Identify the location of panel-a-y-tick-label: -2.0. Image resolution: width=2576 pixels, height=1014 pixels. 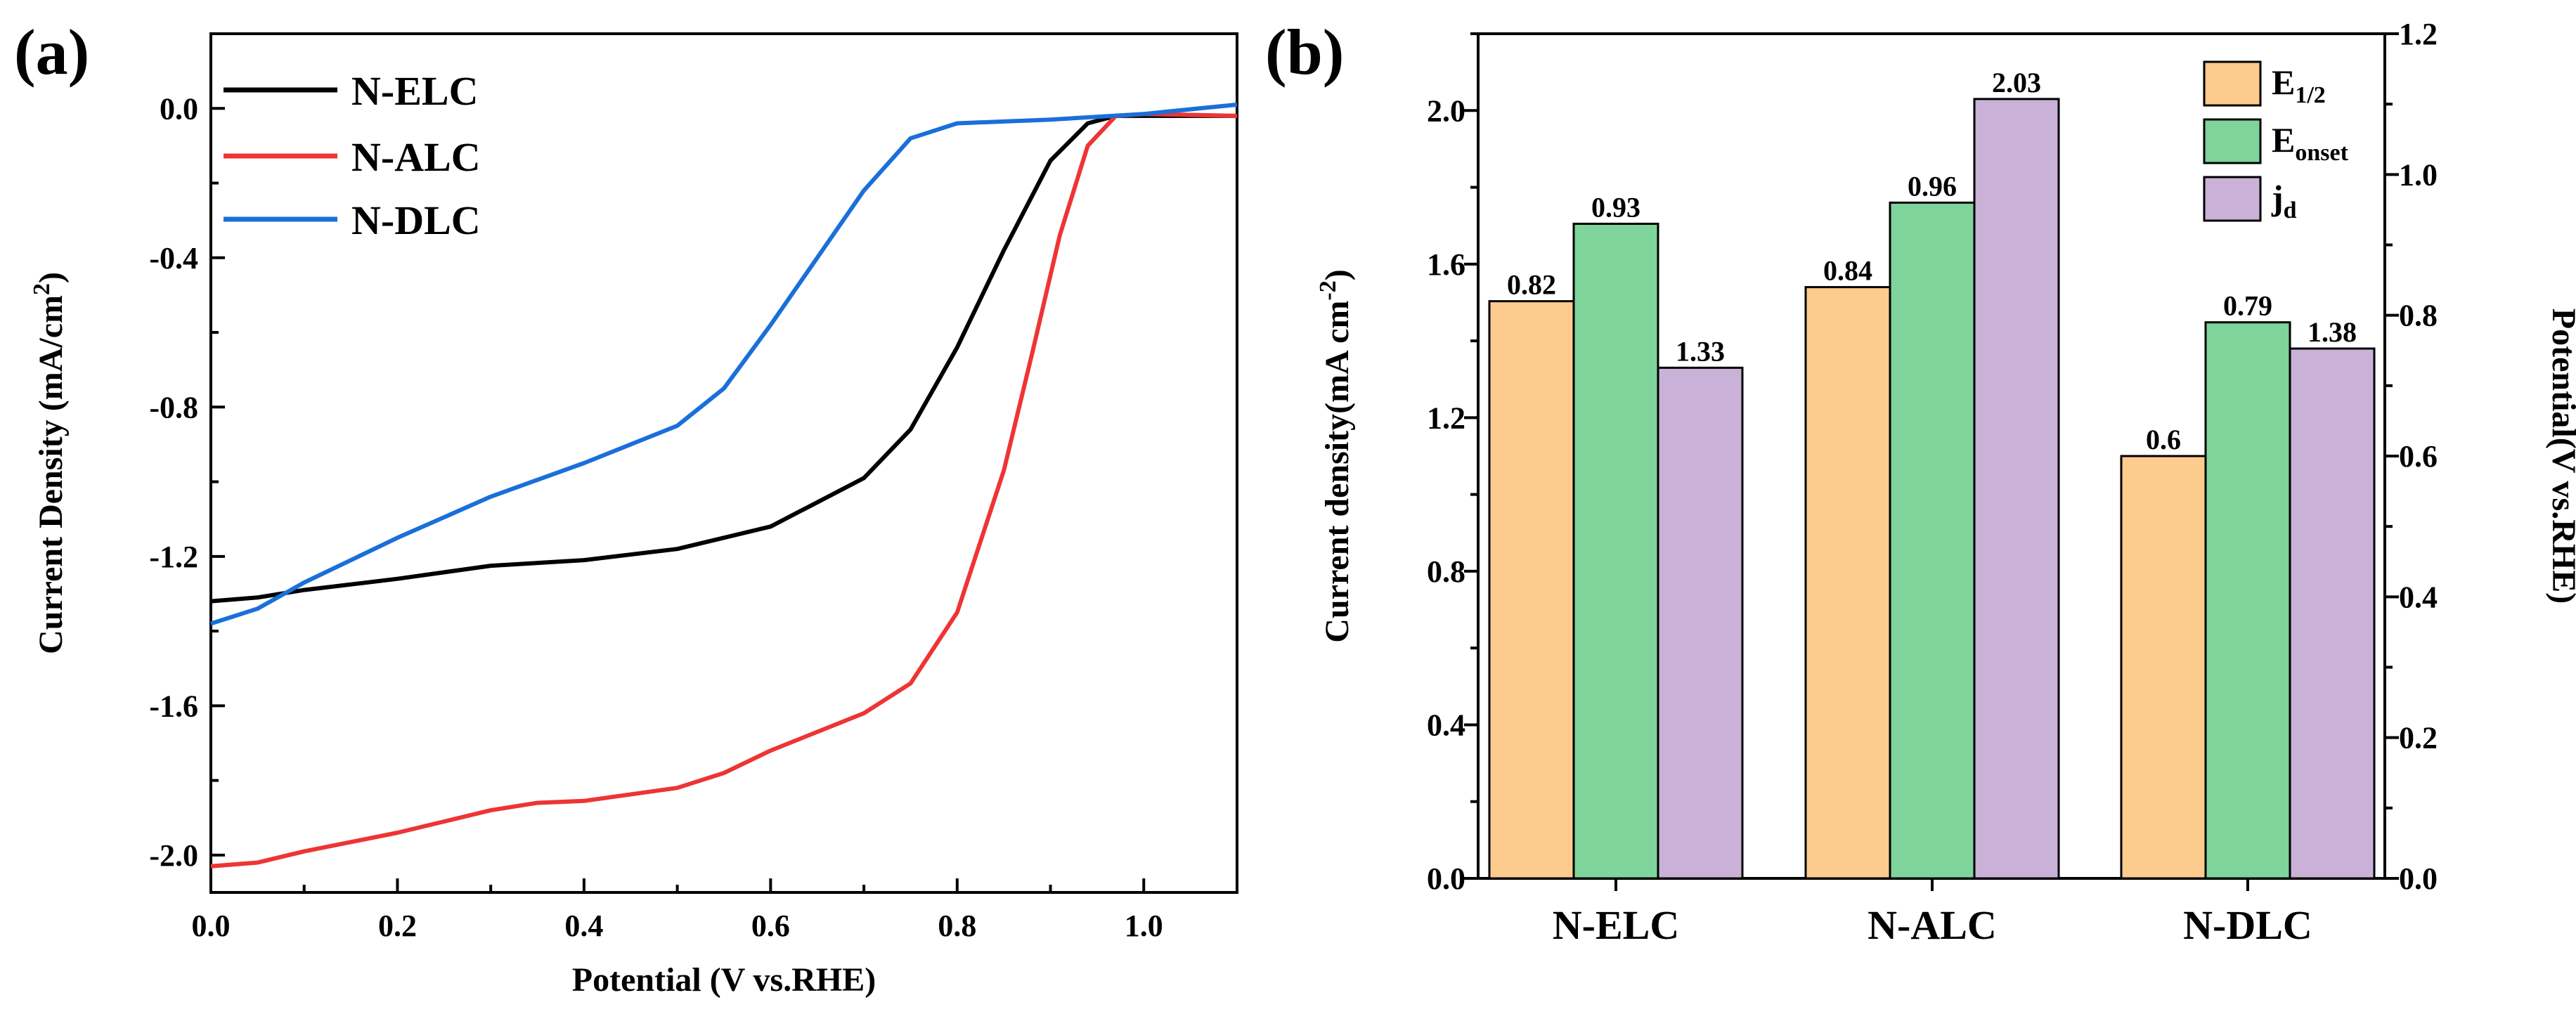
(174, 856).